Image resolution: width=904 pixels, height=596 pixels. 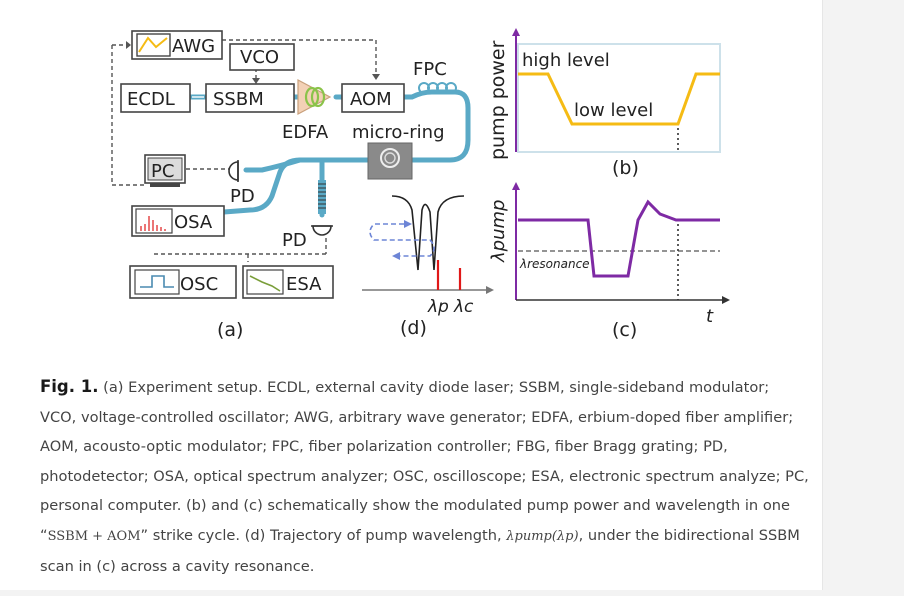 I want to click on pd-top-symbol, so click(x=233, y=171).